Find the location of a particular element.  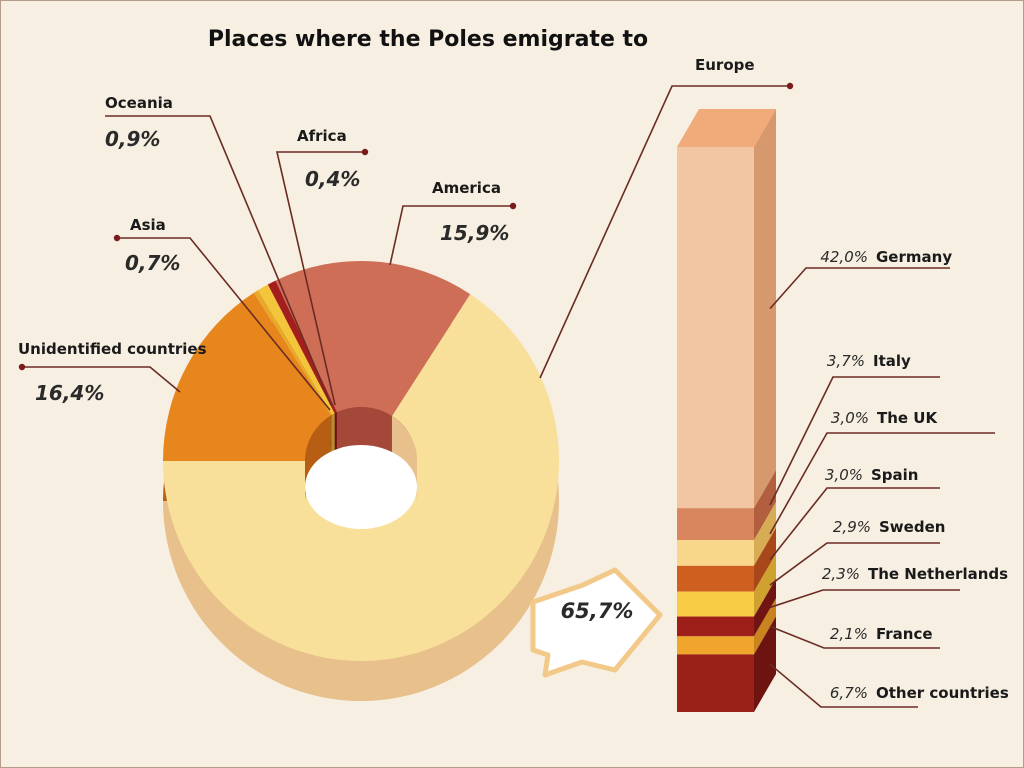

bar-label-the-uk: The UK is located at coordinates (907, 418).